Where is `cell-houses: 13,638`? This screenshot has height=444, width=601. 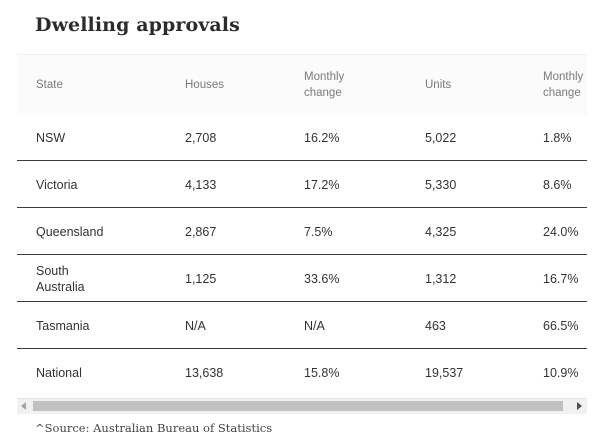
cell-houses: 13,638 is located at coordinates (204, 373).